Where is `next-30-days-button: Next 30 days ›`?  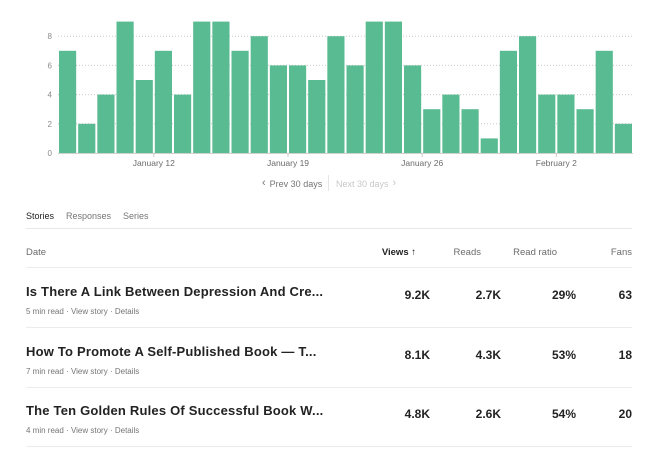
next-30-days-button: Next 30 days › is located at coordinates (366, 183).